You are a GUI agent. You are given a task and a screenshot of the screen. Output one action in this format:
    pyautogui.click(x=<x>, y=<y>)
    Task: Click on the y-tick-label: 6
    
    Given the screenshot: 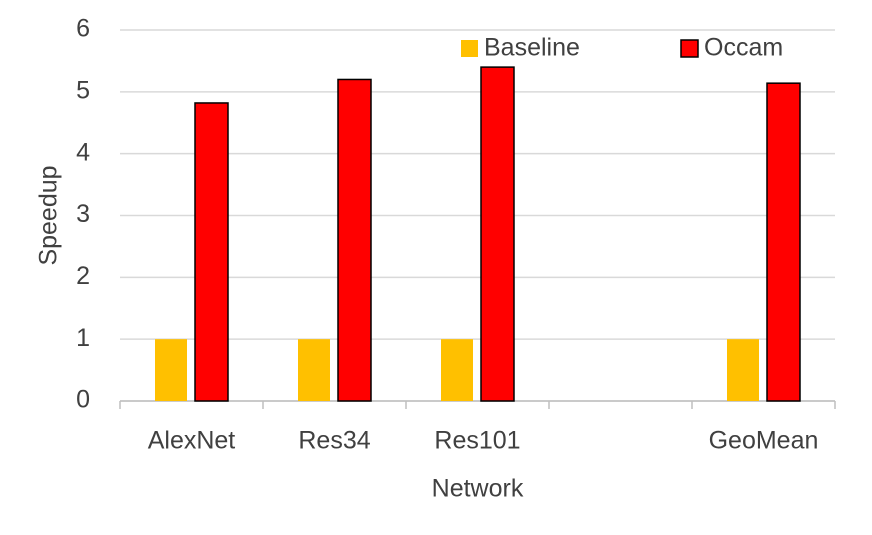 What is the action you would take?
    pyautogui.click(x=83, y=29)
    